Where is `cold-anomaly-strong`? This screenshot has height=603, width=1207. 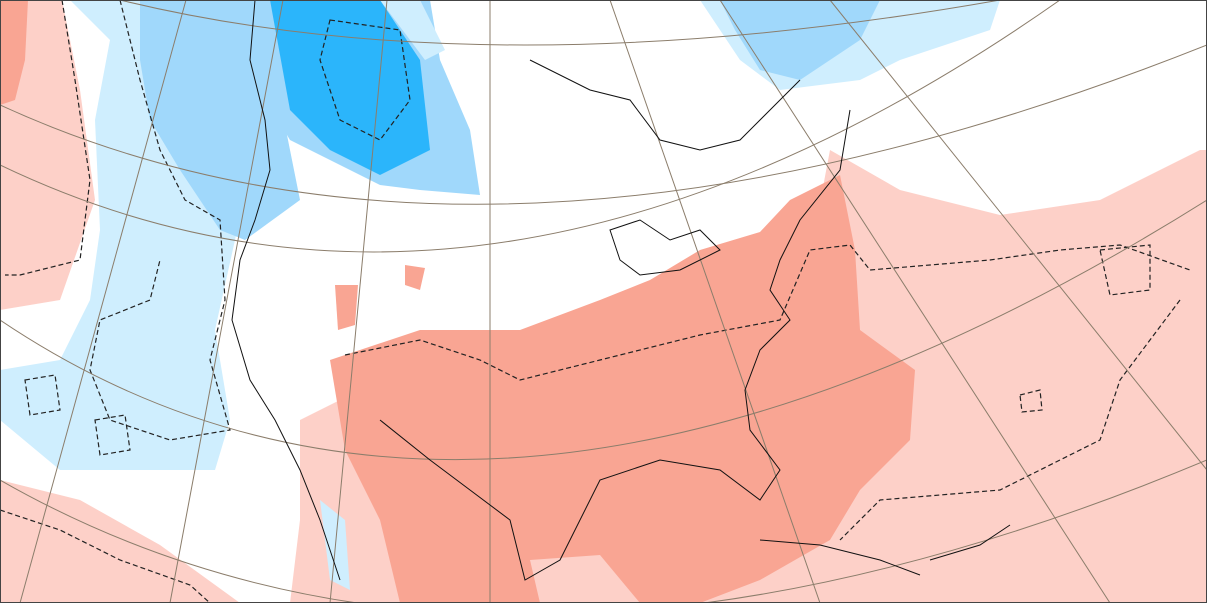 cold-anomaly-strong is located at coordinates (350, 87).